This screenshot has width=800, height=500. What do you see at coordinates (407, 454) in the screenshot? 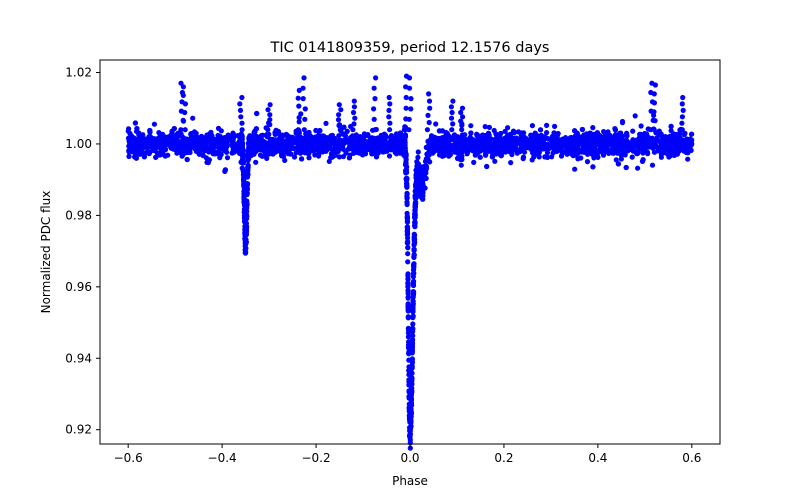
I see `x-axis: −0.6 −0.4 −0.2 0.0 0.2 0.4 0.6` at bounding box center [407, 454].